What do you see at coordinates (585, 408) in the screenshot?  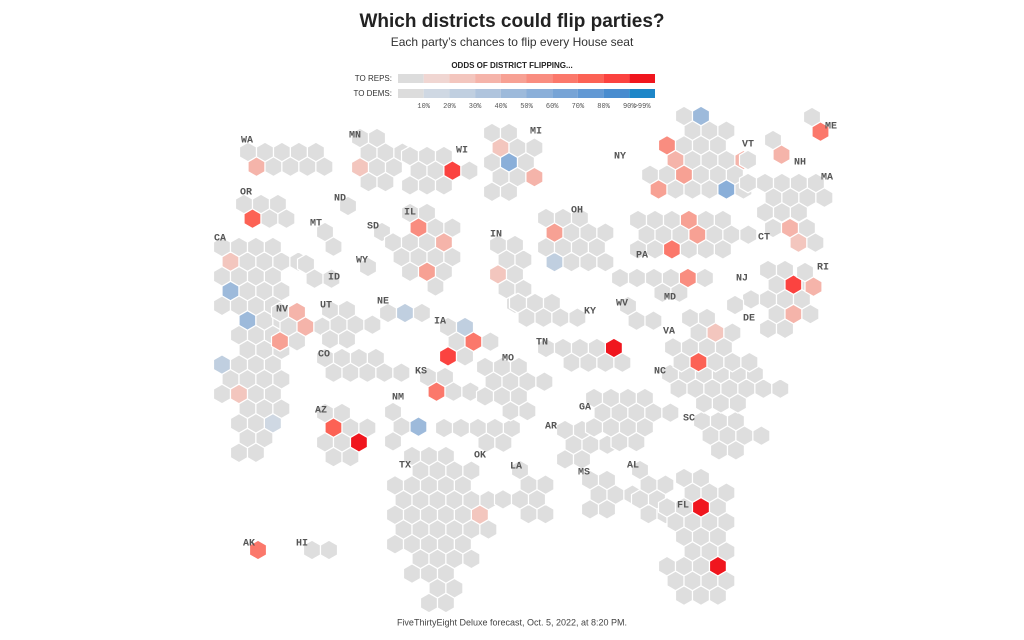 I see `state-label: GA` at bounding box center [585, 408].